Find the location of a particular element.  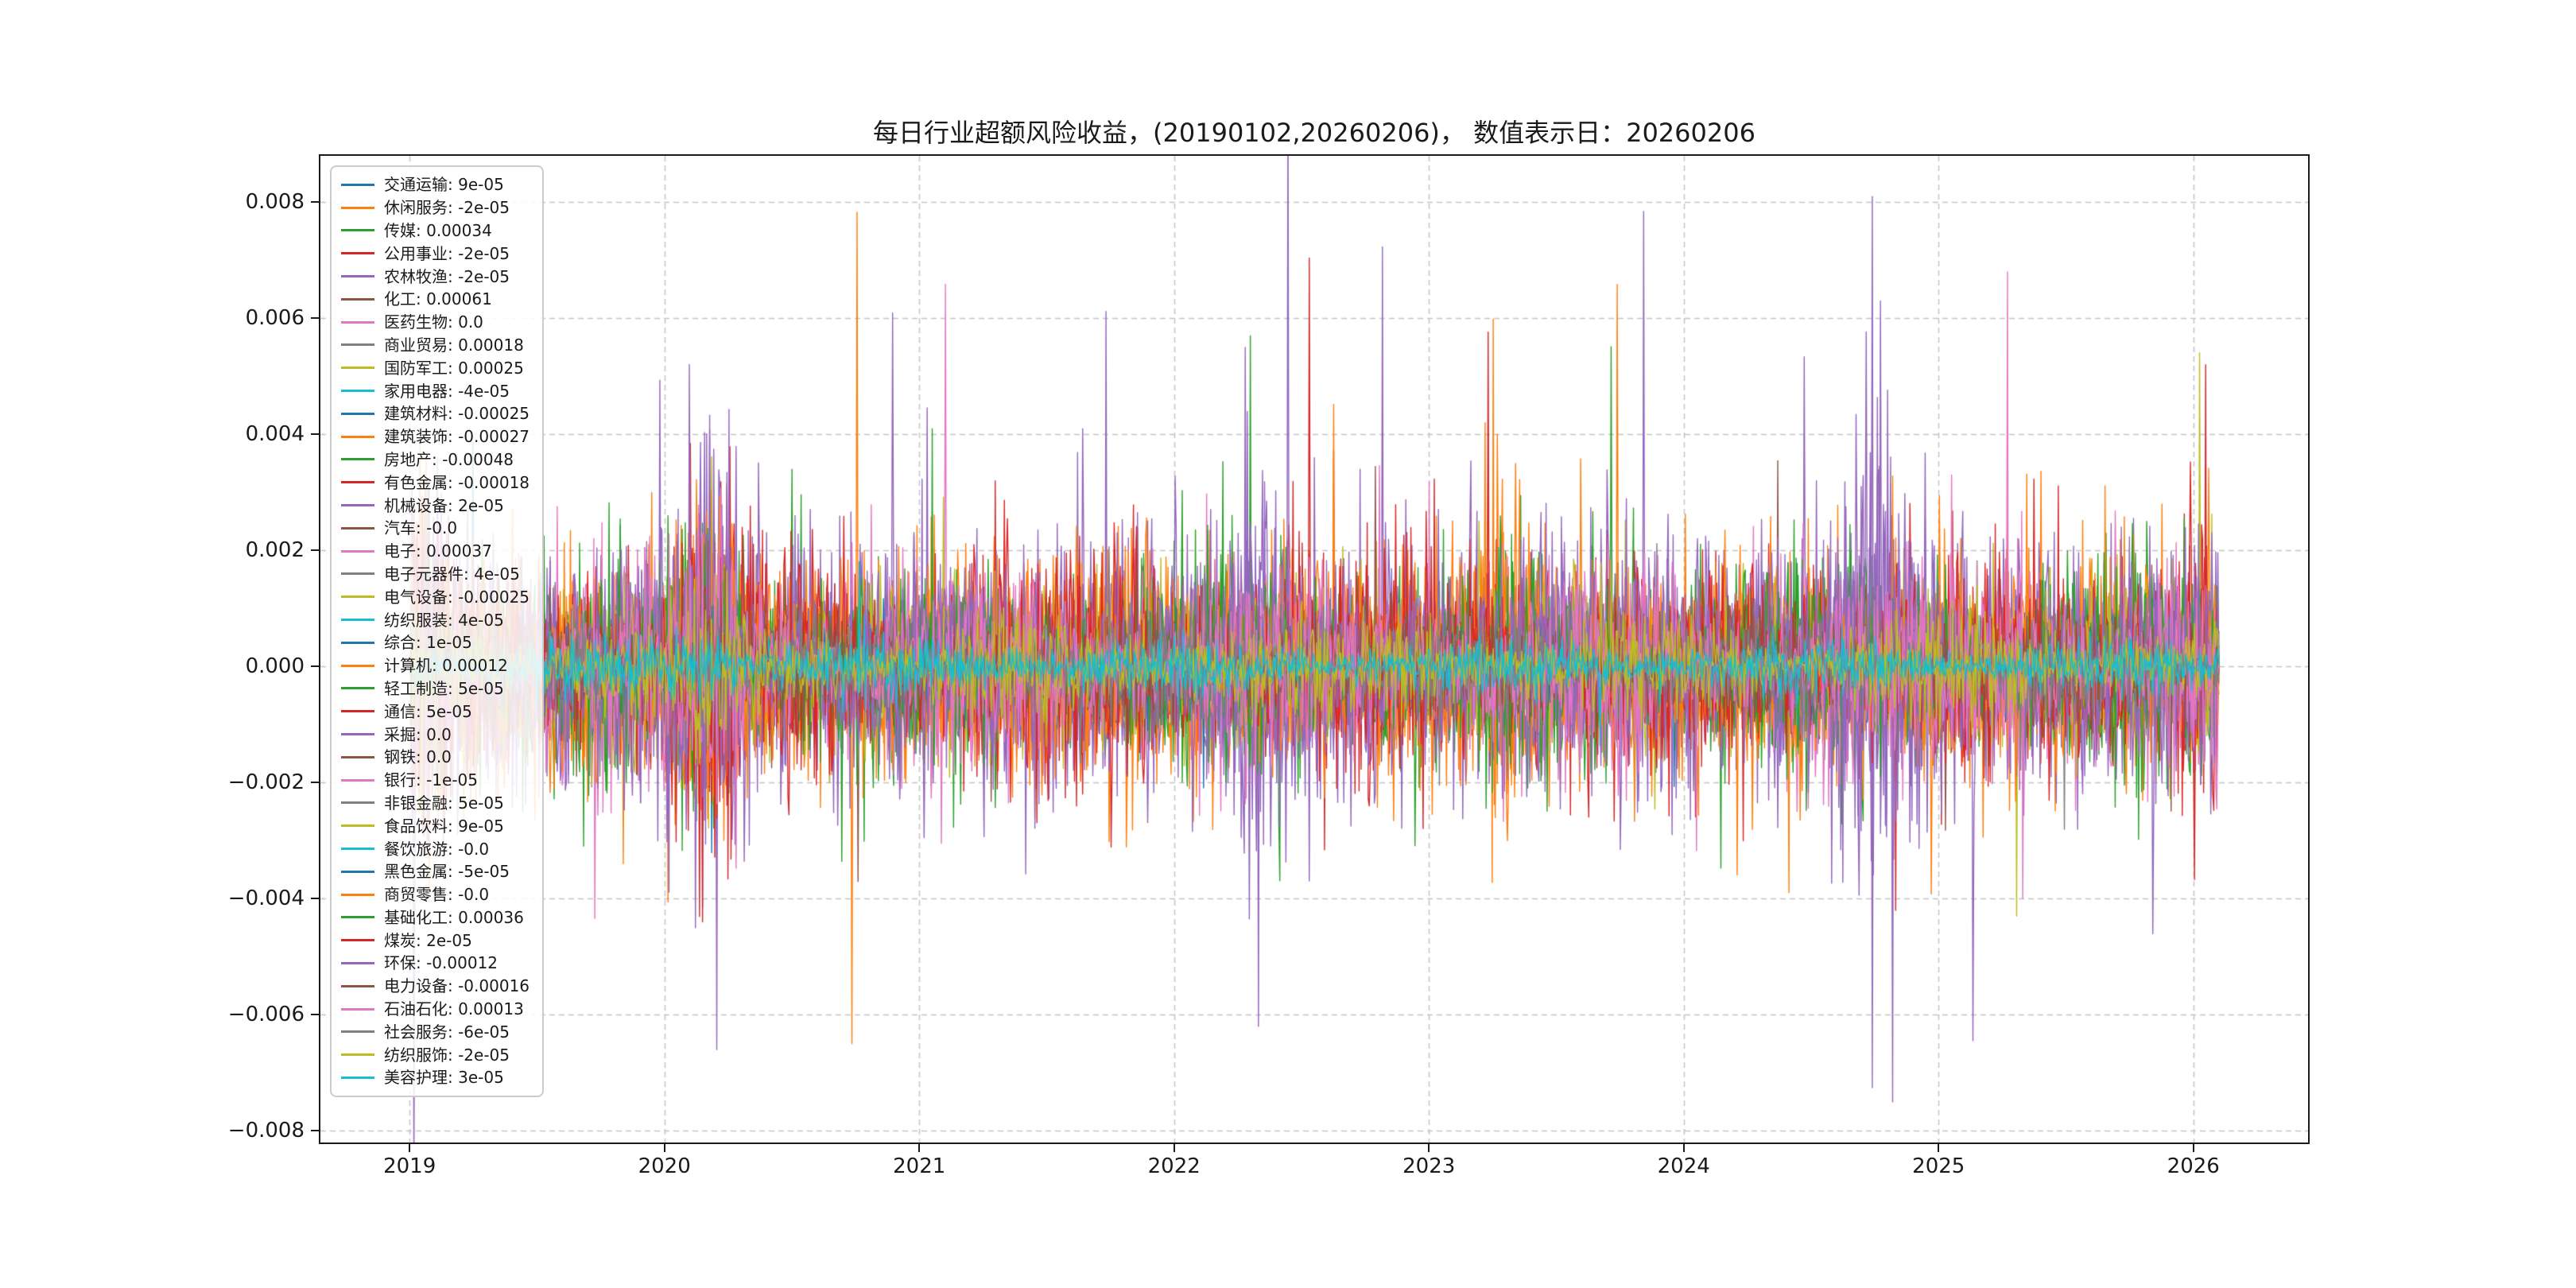

legend-label: 公用事业: -2e-05 is located at coordinates (447, 253).